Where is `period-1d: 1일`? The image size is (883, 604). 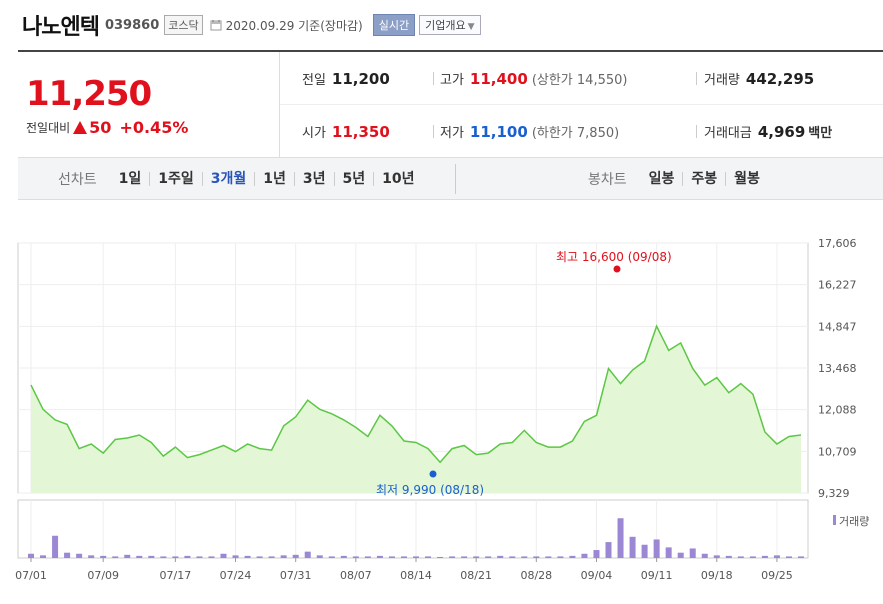 period-1d: 1일 is located at coordinates (130, 179).